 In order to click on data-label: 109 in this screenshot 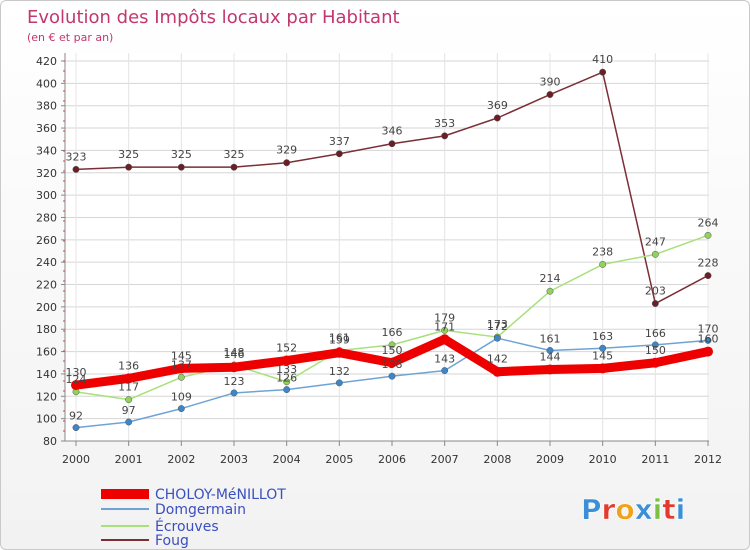, I will do `click(181, 397)`.